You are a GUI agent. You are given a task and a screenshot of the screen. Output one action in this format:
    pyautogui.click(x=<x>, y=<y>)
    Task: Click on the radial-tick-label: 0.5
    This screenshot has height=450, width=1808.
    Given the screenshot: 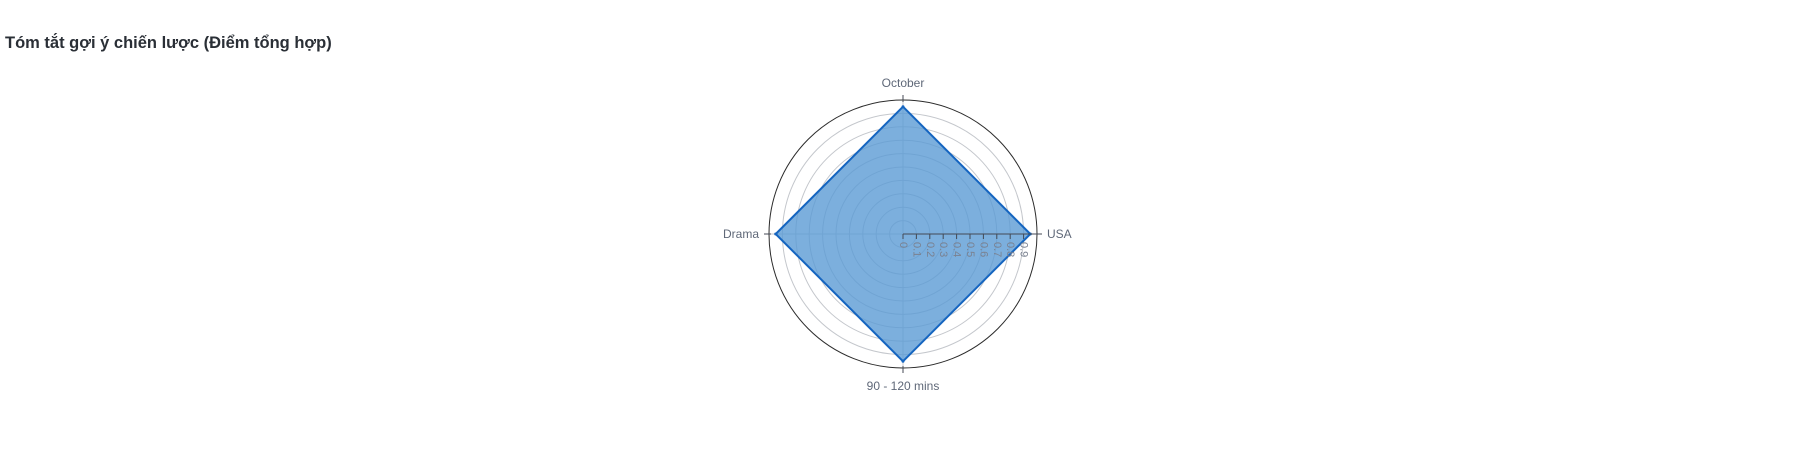 What is the action you would take?
    pyautogui.click(x=970, y=249)
    